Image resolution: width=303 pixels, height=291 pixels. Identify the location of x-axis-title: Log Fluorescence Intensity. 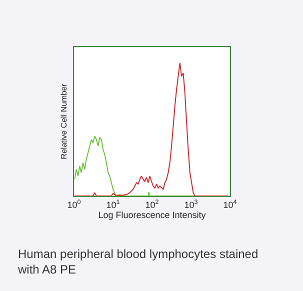
(152, 215).